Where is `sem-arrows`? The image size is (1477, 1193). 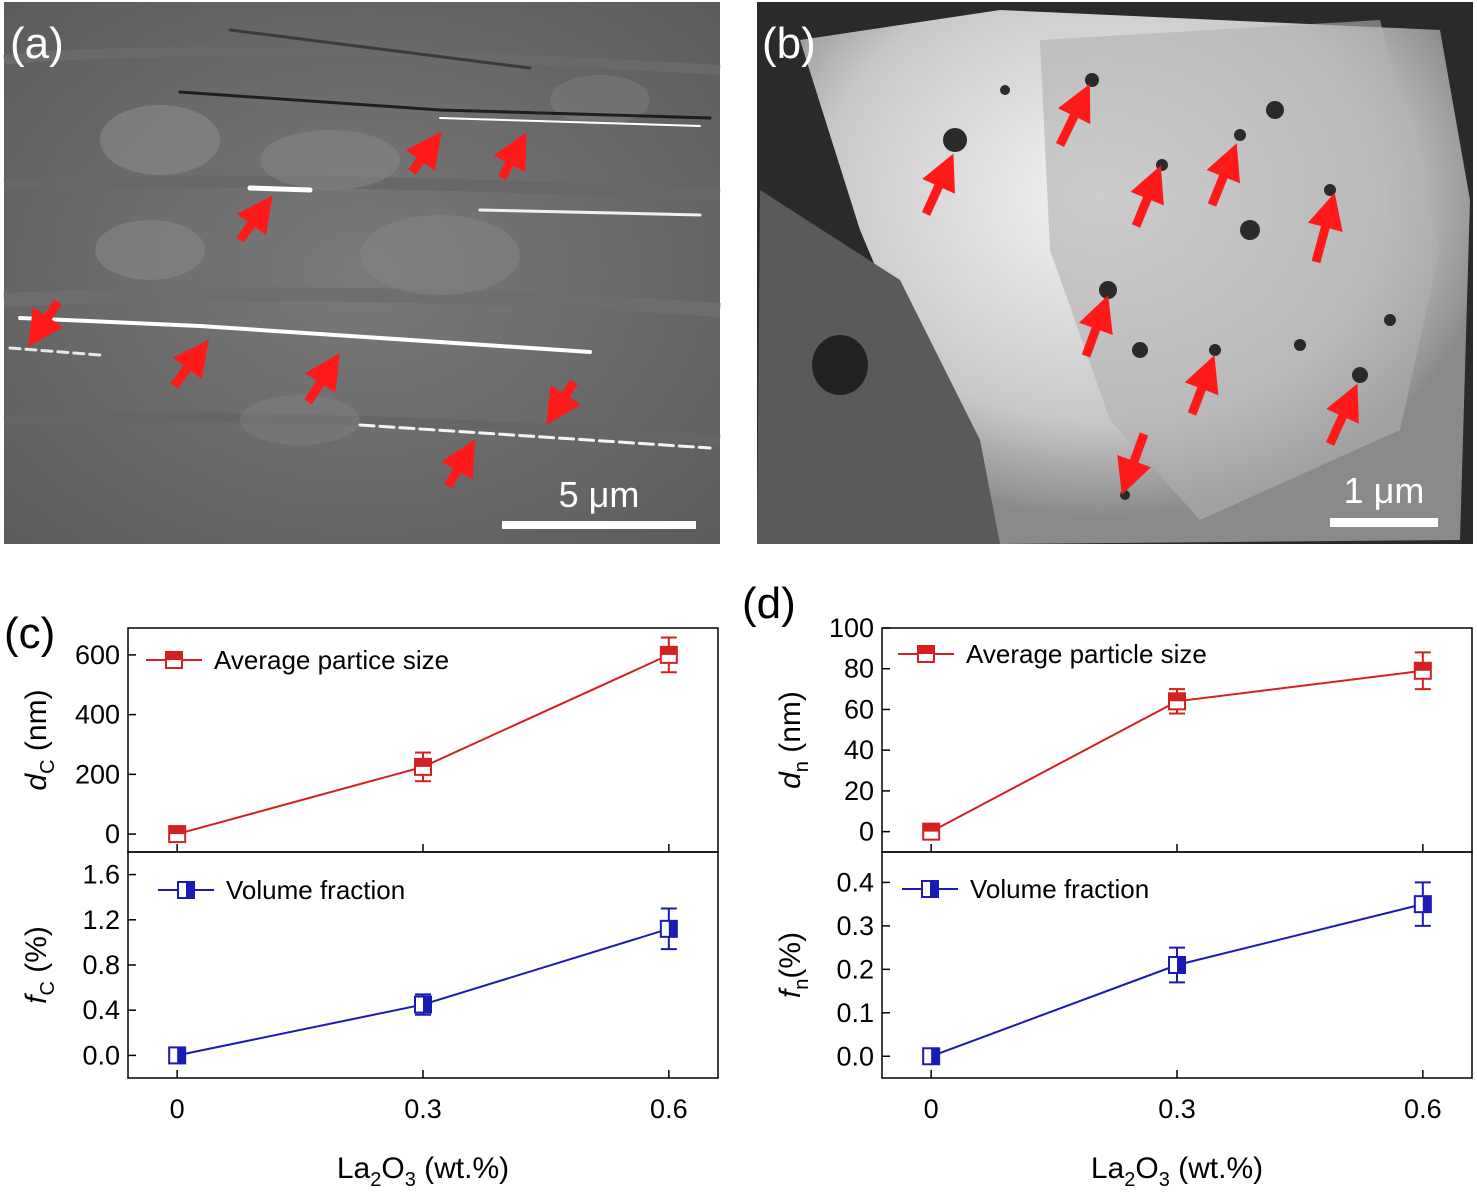 sem-arrows is located at coordinates (304, 310).